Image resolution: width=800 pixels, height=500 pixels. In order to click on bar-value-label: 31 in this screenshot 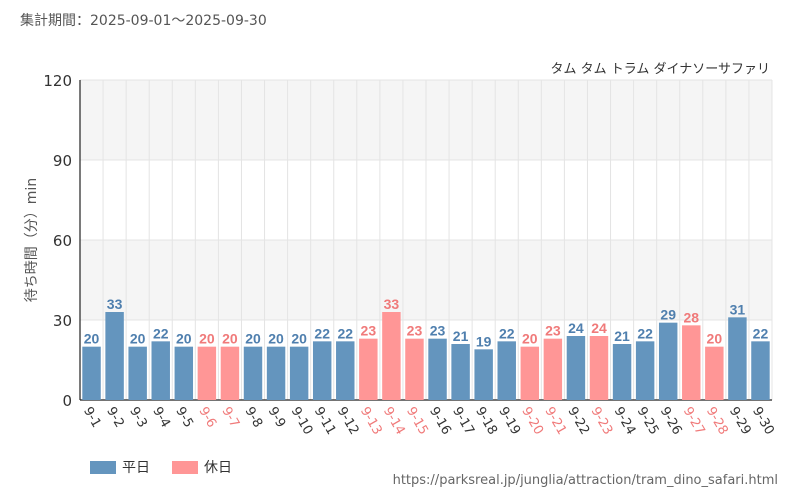, I will do `click(738, 309)`.